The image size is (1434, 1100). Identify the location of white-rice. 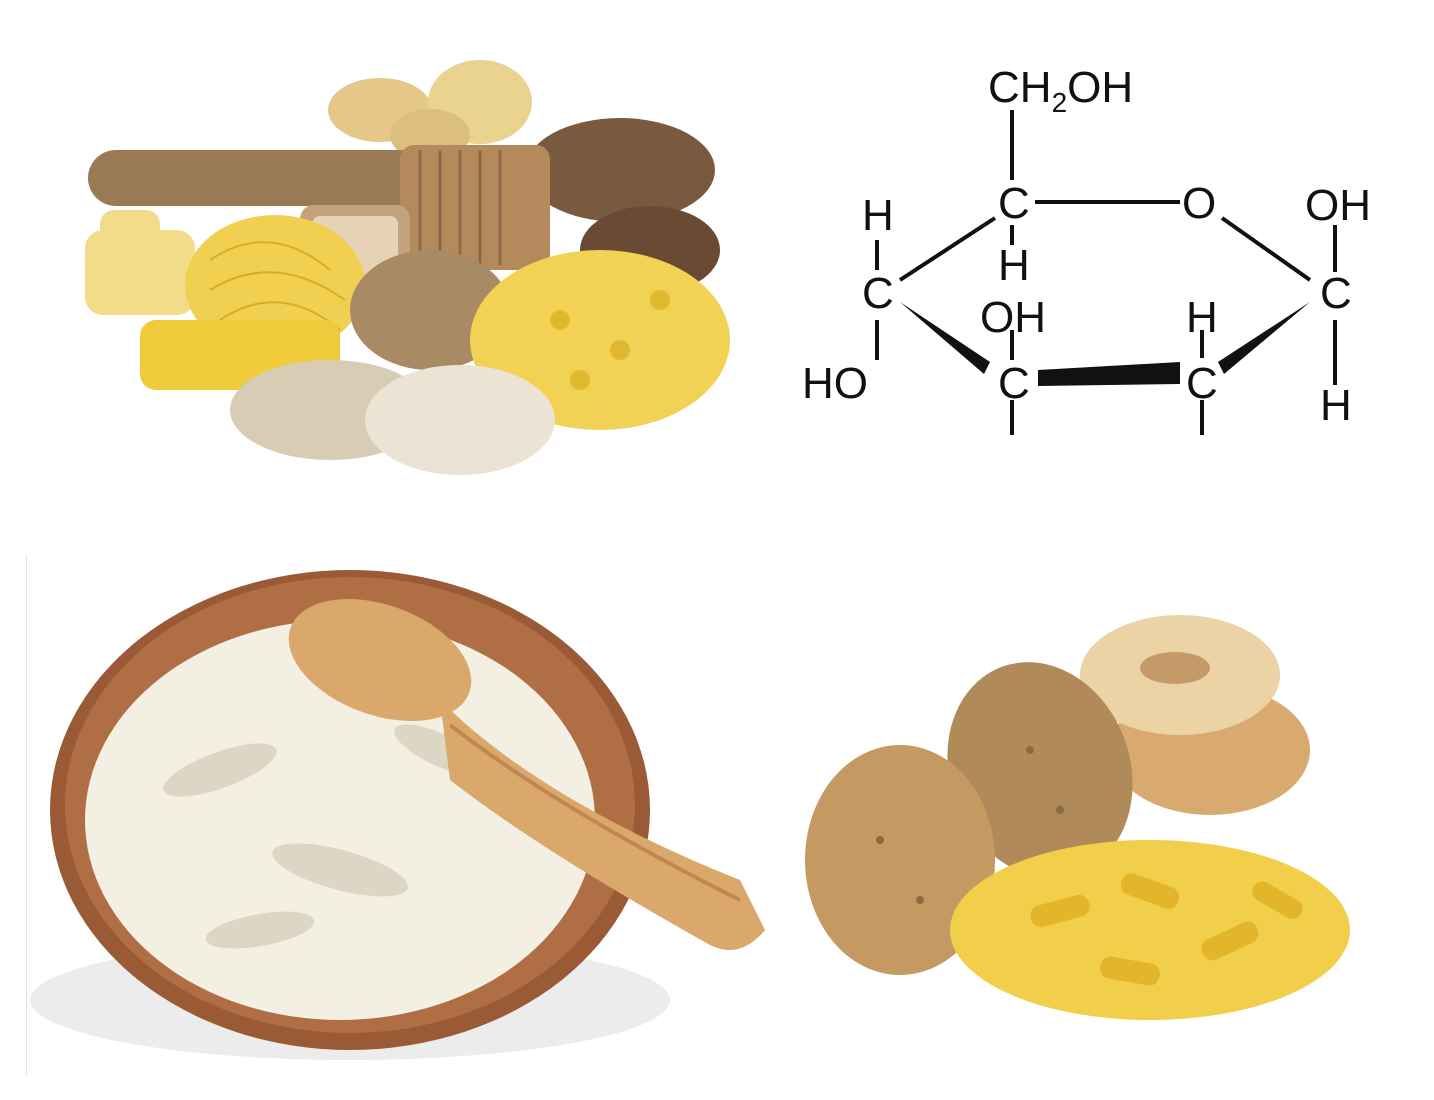
(460, 420).